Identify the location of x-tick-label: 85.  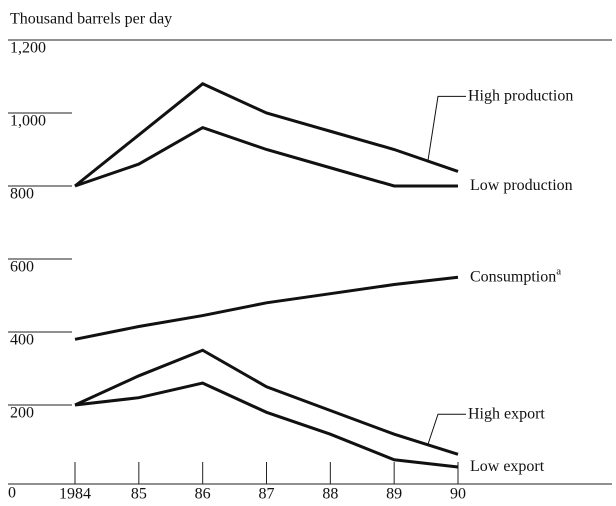
(139, 494).